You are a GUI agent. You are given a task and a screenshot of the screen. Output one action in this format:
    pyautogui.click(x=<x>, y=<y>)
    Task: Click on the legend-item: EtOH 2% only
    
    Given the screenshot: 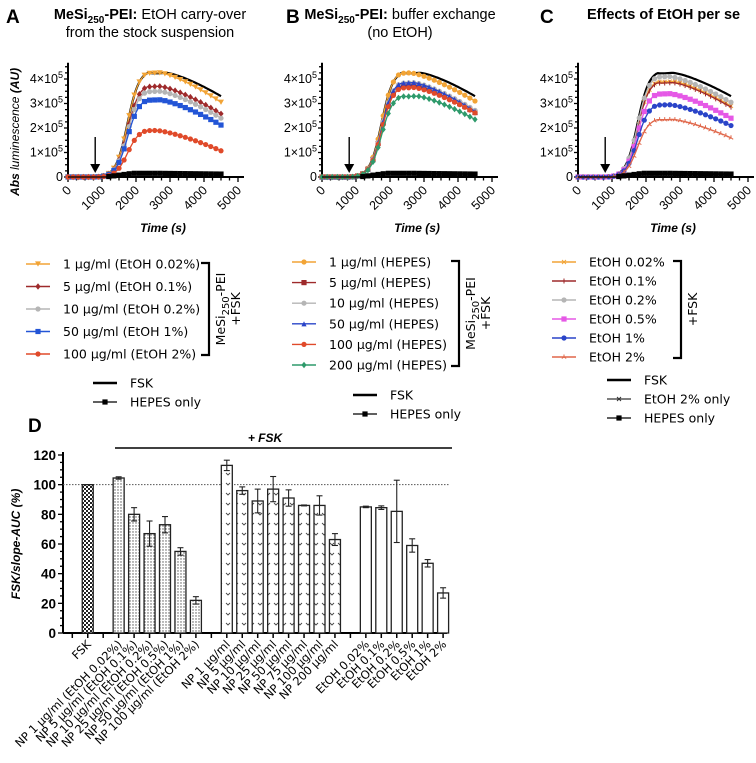 What is the action you would take?
    pyautogui.click(x=669, y=399)
    